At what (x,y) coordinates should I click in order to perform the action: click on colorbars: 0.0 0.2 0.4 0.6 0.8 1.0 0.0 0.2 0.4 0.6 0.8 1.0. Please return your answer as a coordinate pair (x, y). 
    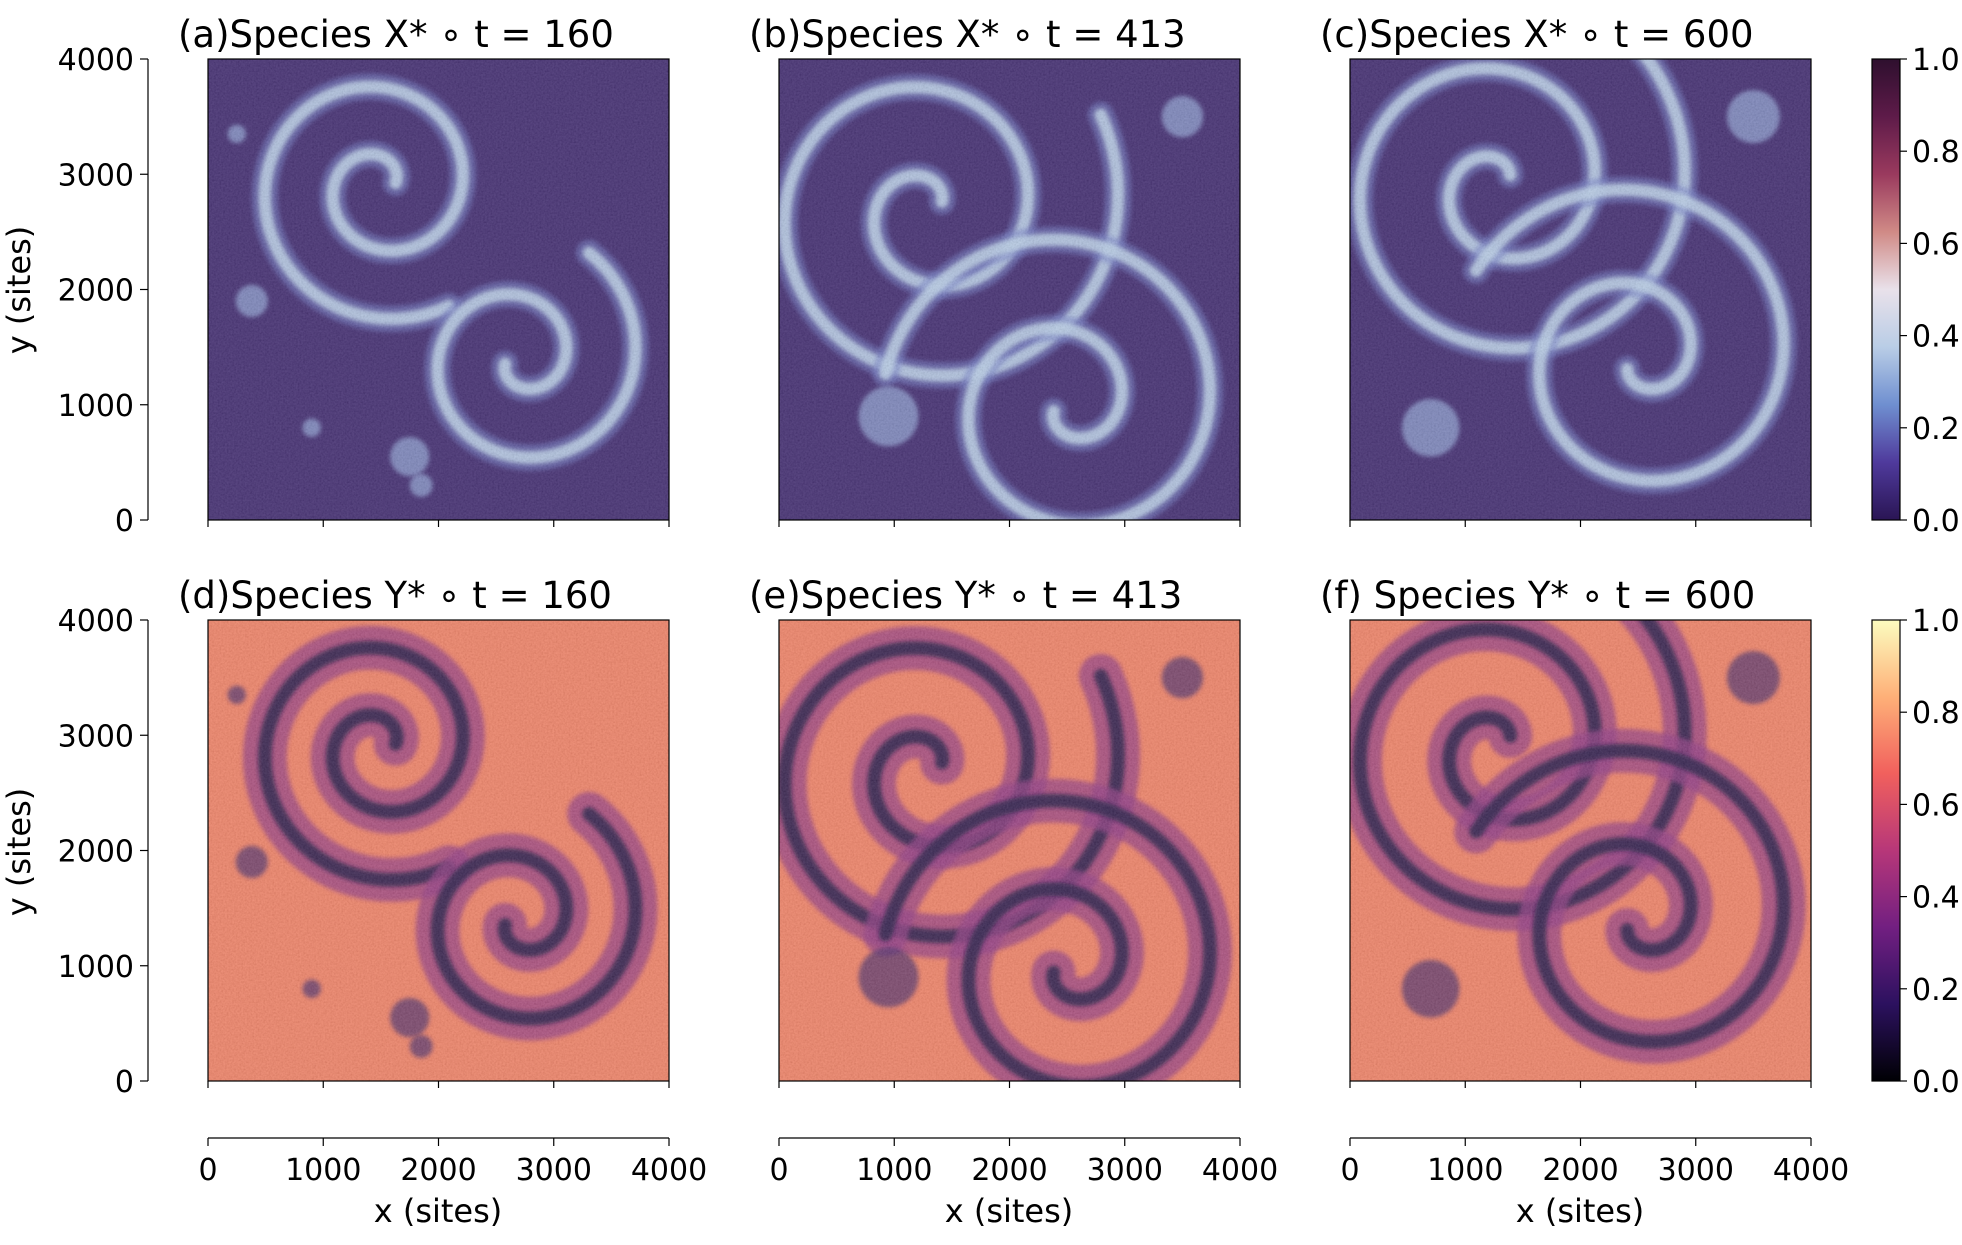
    Looking at the image, I should click on (1915, 571).